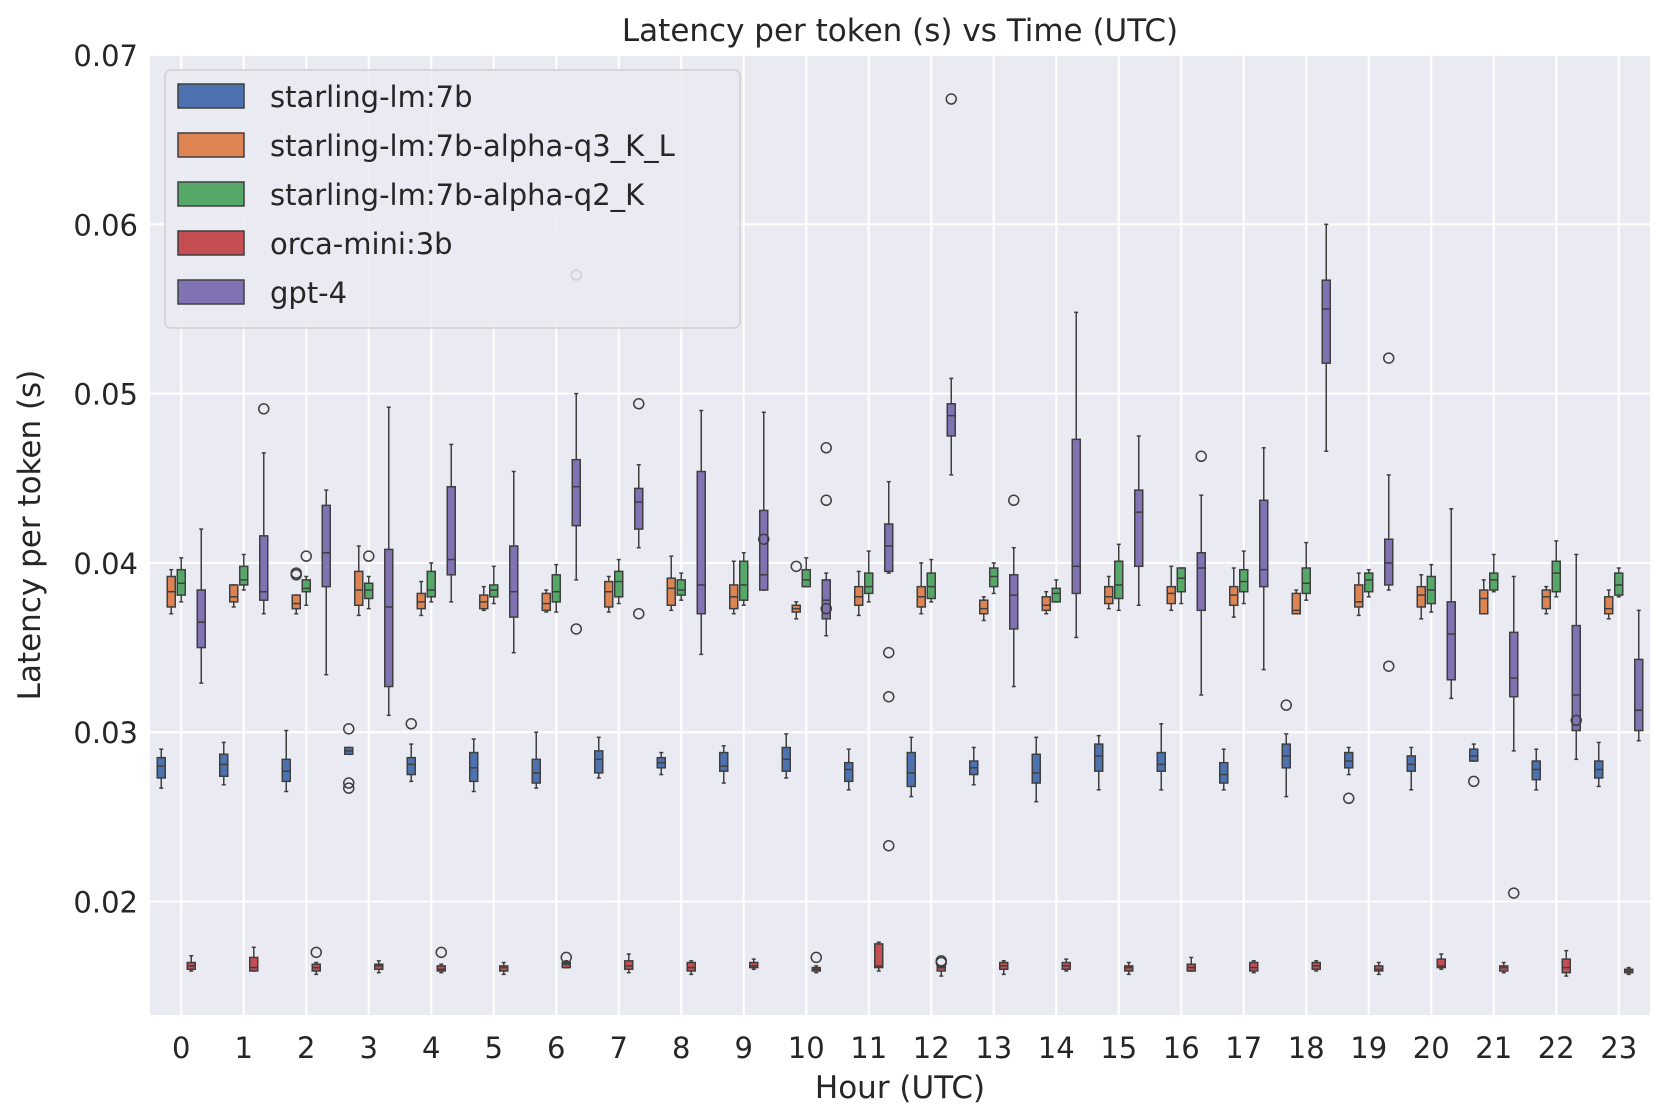  What do you see at coordinates (880, 752) in the screenshot?
I see `series-starling-lm:7b` at bounding box center [880, 752].